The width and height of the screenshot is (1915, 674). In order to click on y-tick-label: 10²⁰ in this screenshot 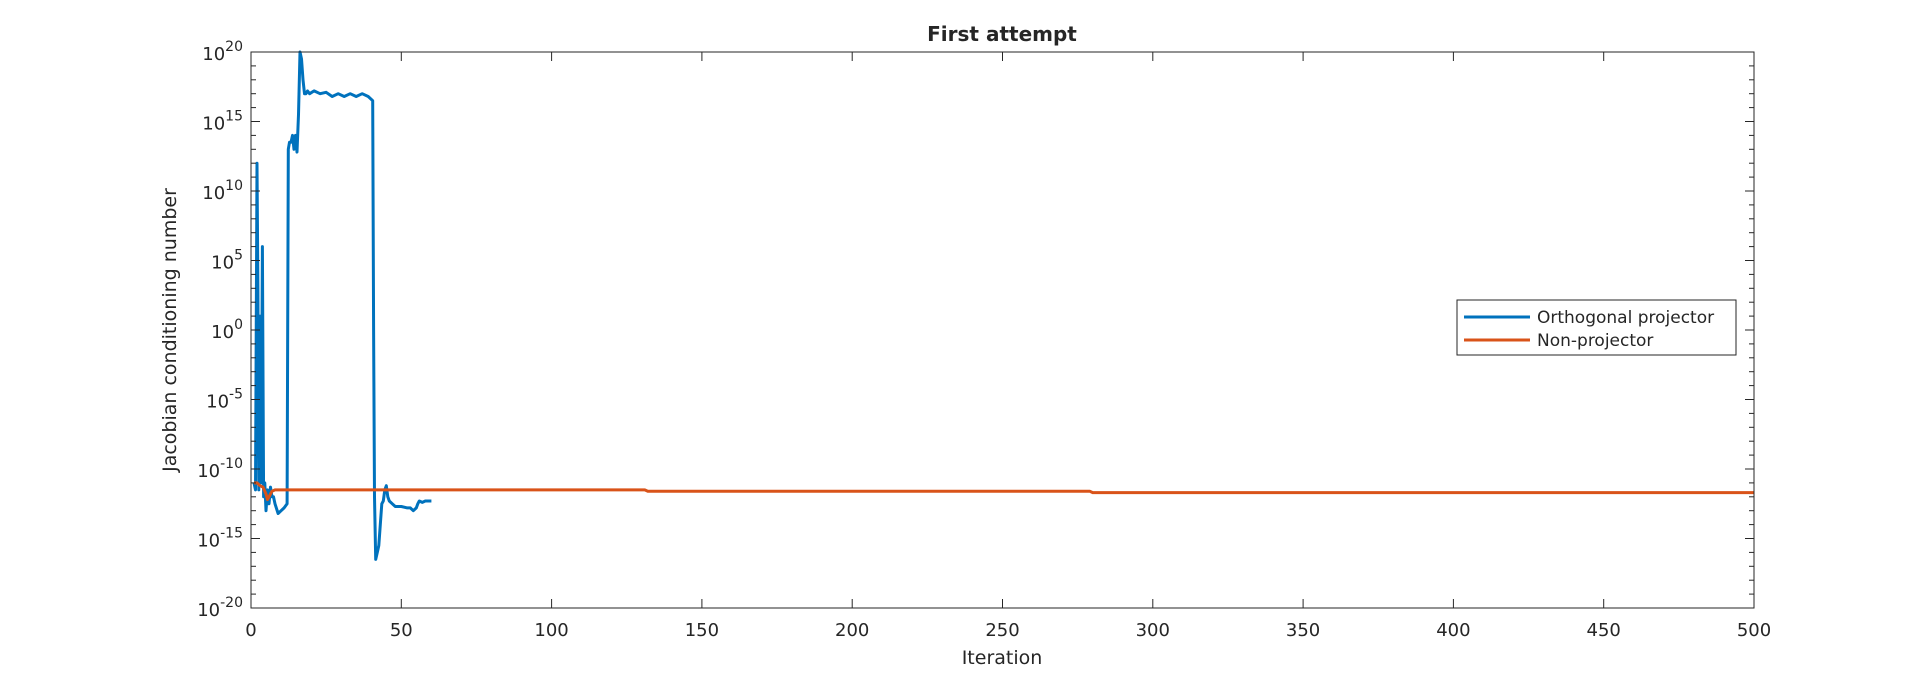, I will do `click(222, 52)`.